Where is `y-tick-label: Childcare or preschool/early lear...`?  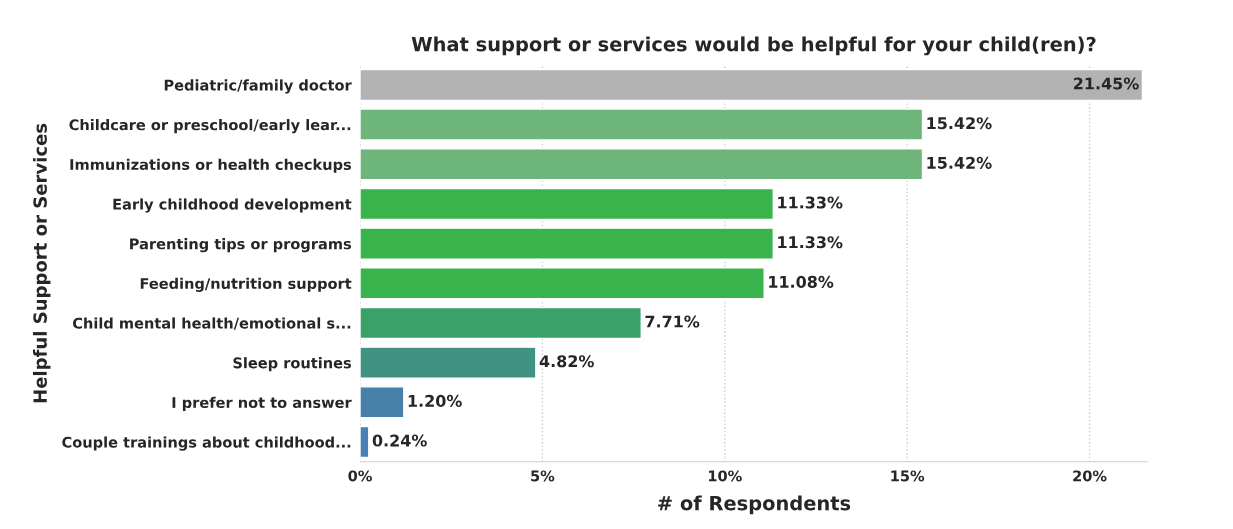 y-tick-label: Childcare or preschool/early lear... is located at coordinates (210, 126).